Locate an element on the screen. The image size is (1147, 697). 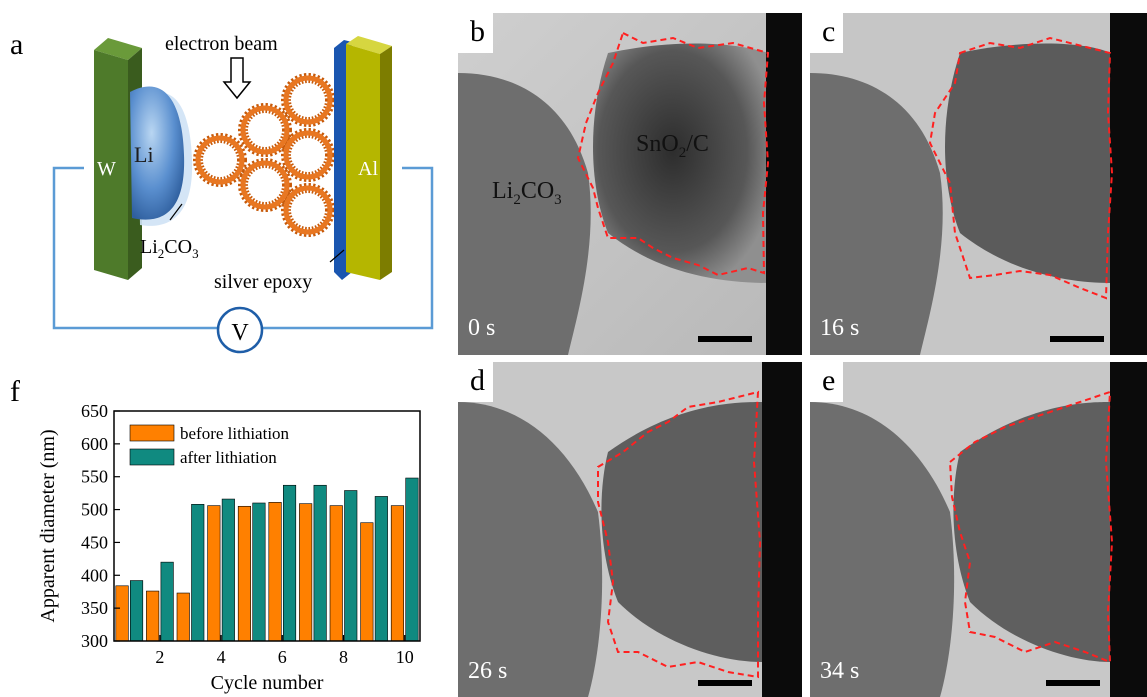
legend-label: before lithiation is located at coordinates (235, 433).